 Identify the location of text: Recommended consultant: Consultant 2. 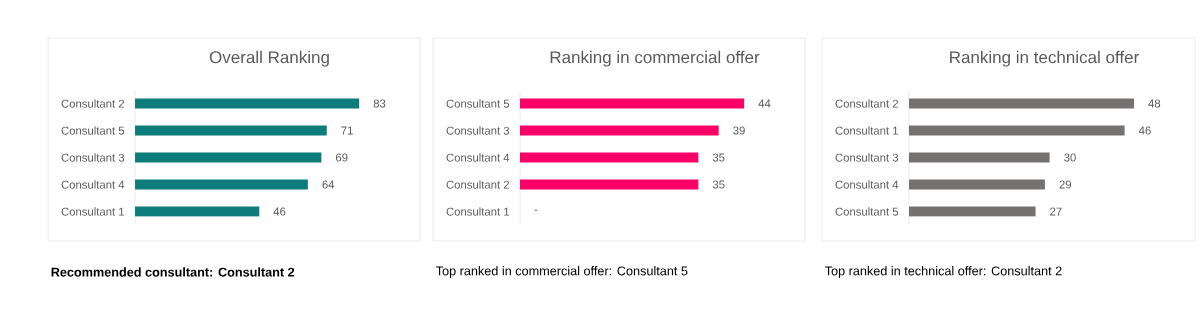
(173, 272).